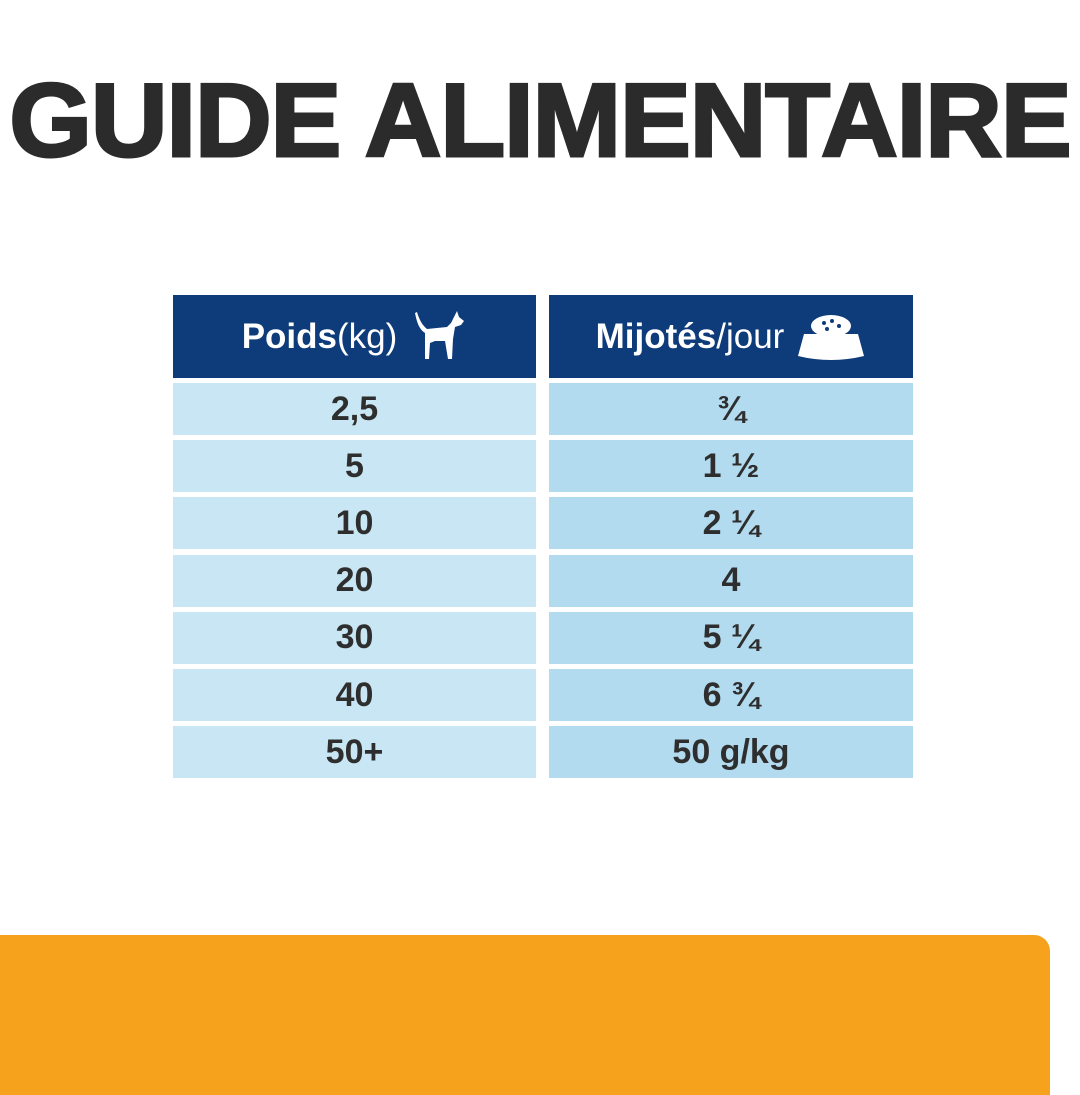 This screenshot has height=1095, width=1080. Describe the element at coordinates (354, 523) in the screenshot. I see `weight-cell: 10` at that location.